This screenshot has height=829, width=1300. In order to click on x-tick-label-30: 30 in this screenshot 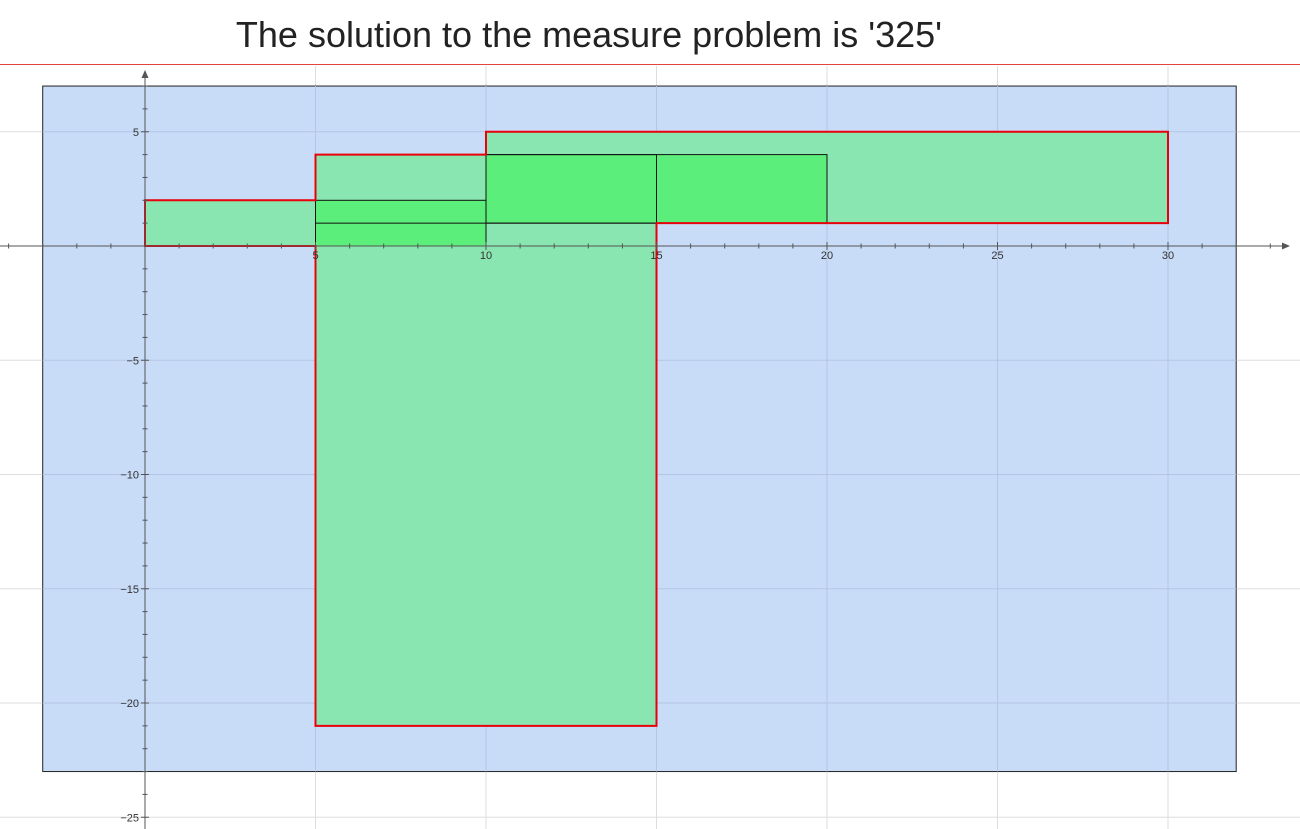, I will do `click(1168, 256)`.